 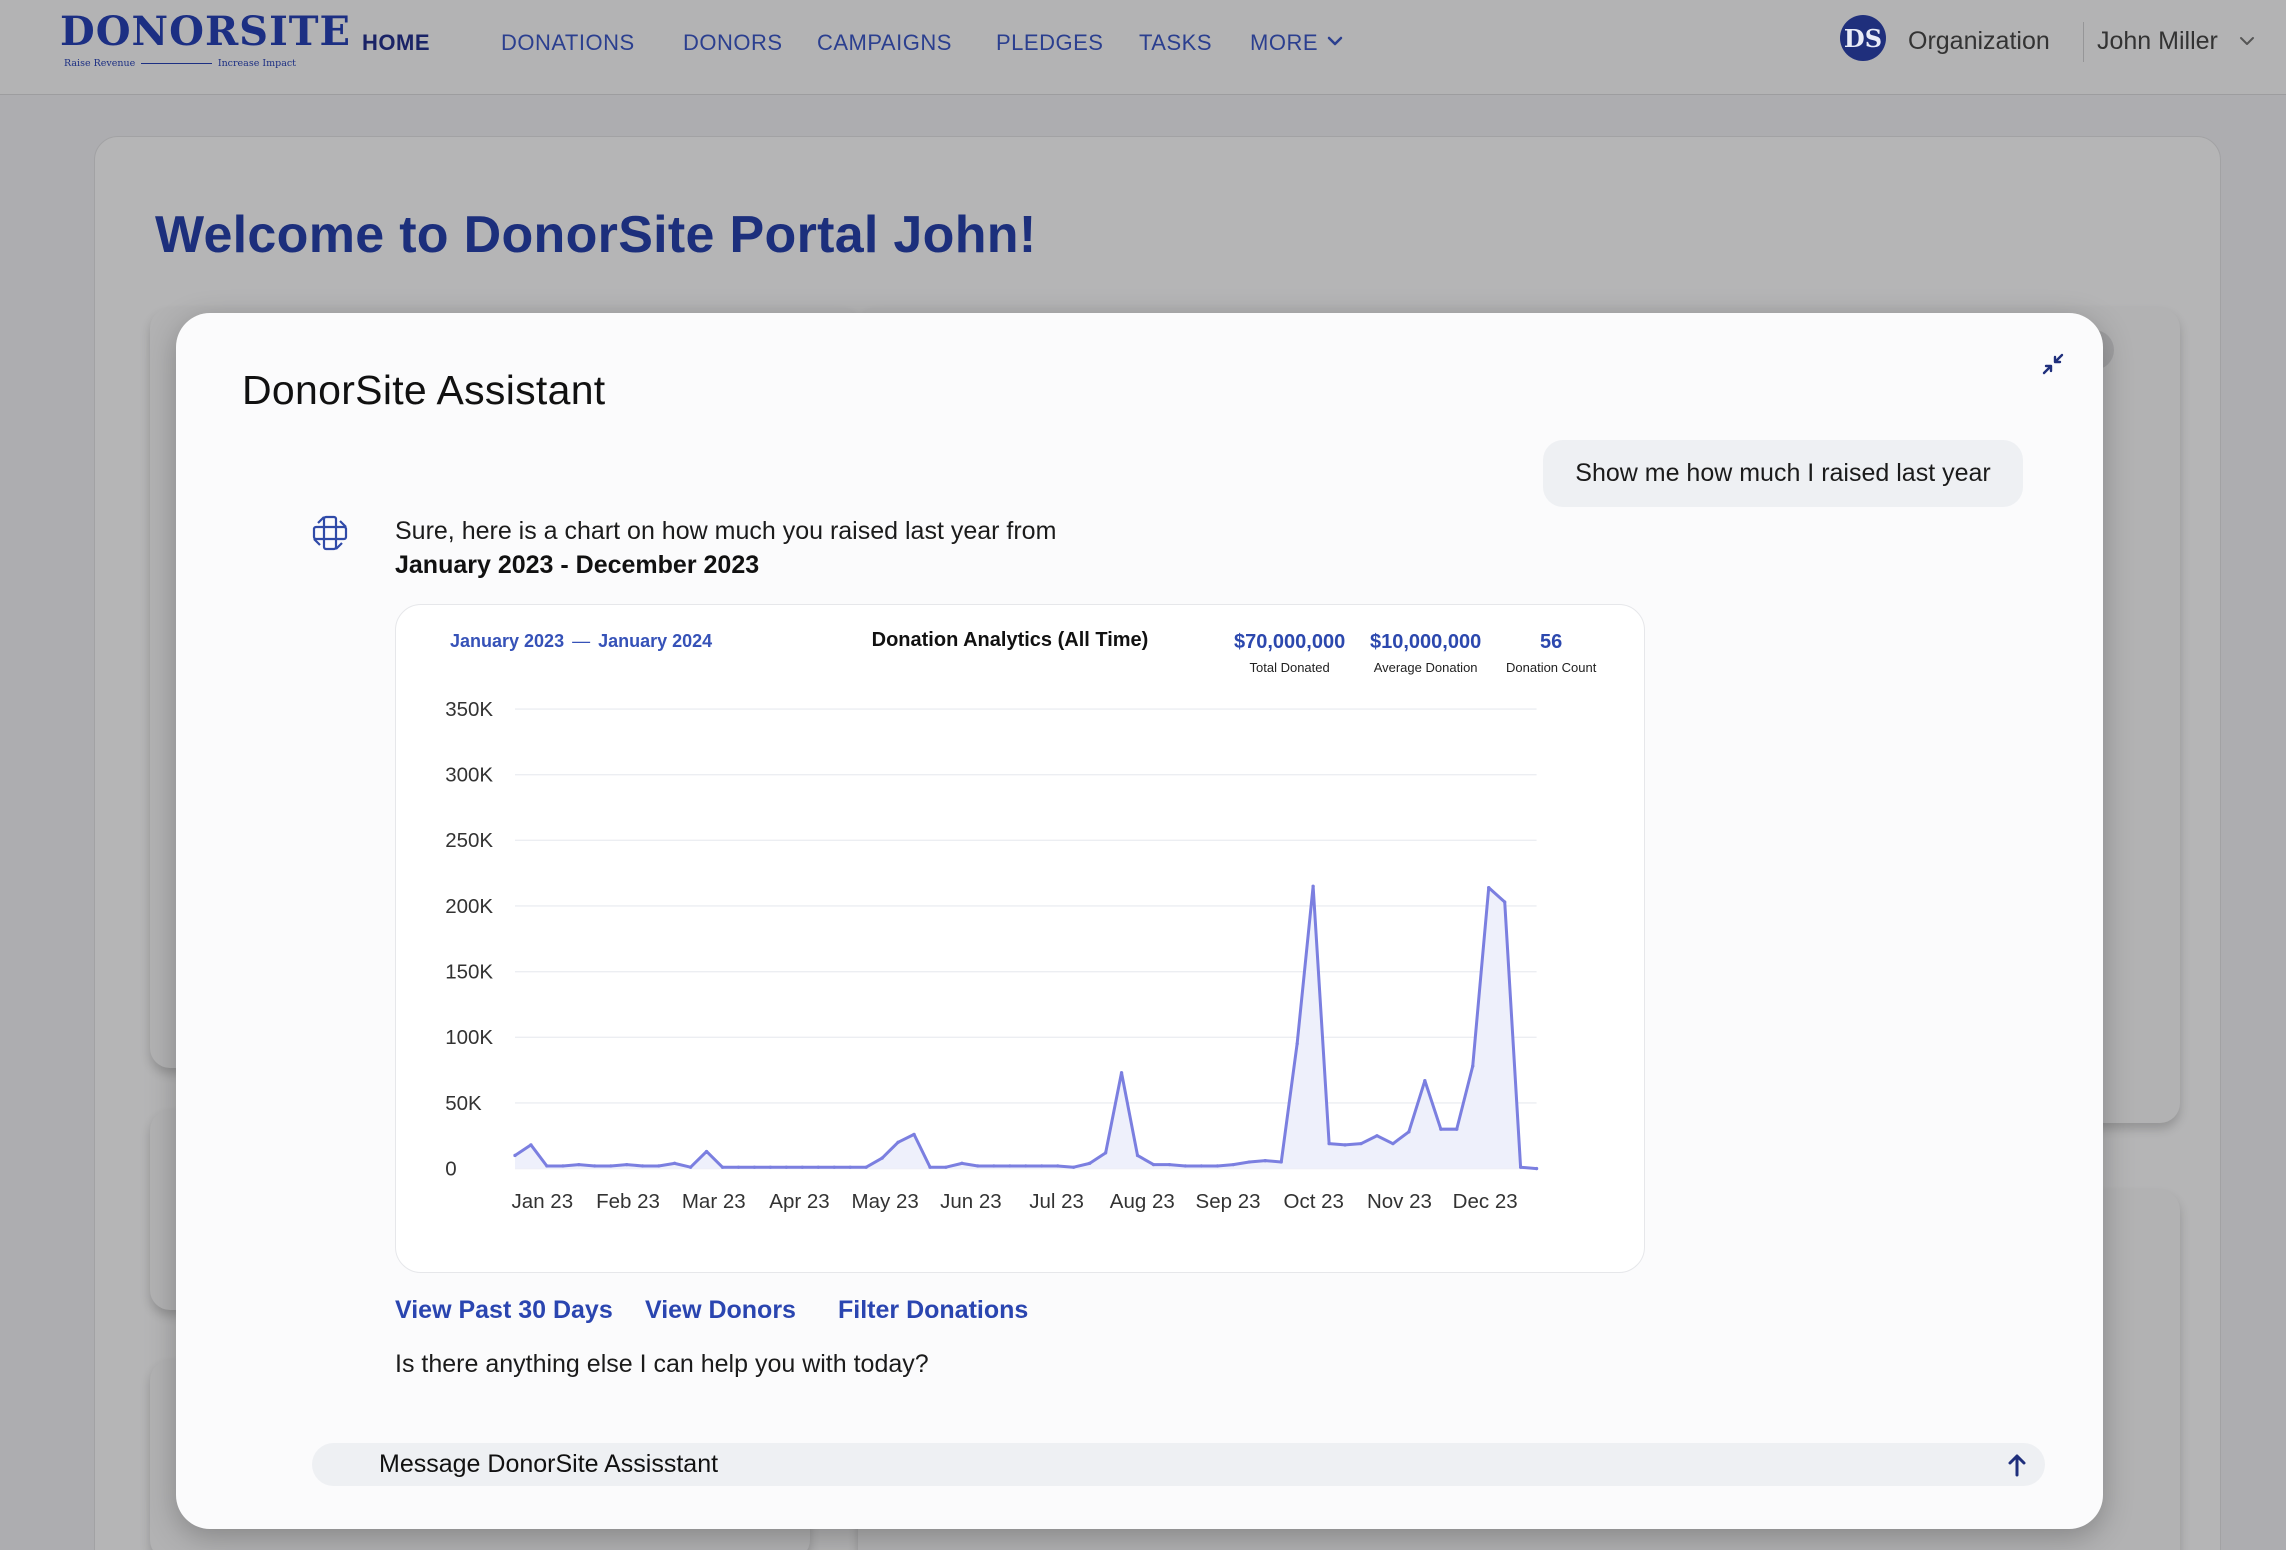 What do you see at coordinates (176, 63) in the screenshot?
I see `tagline-rule` at bounding box center [176, 63].